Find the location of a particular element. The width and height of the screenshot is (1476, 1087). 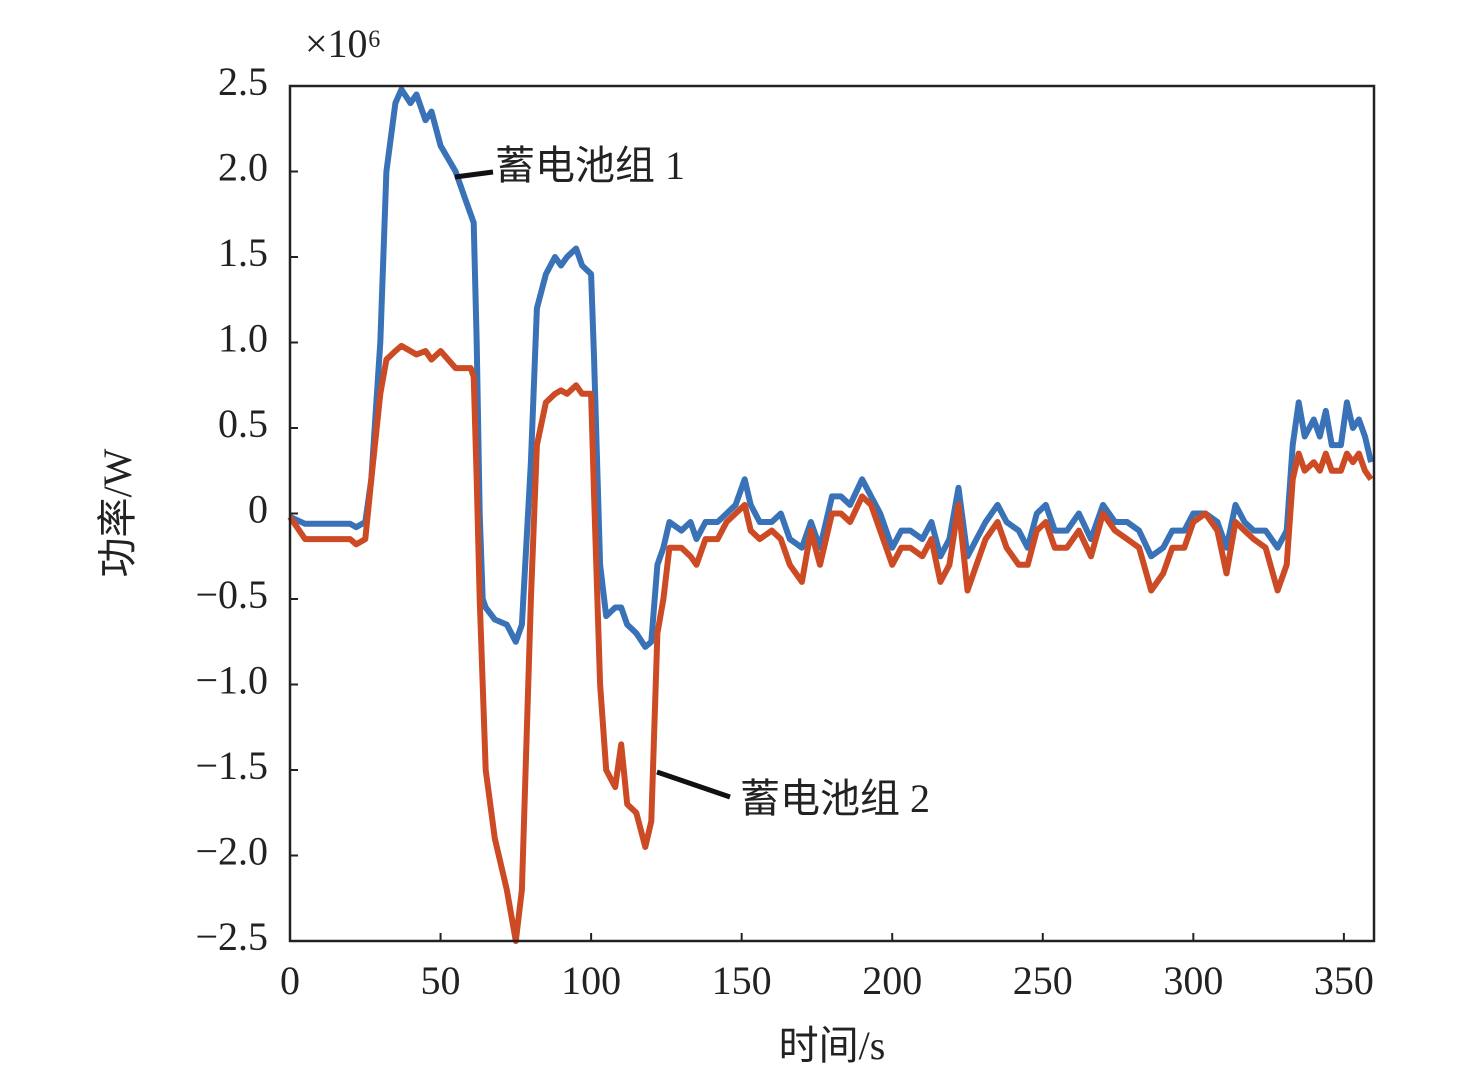

series-label: 蓄电池组 2 is located at coordinates (835, 798).